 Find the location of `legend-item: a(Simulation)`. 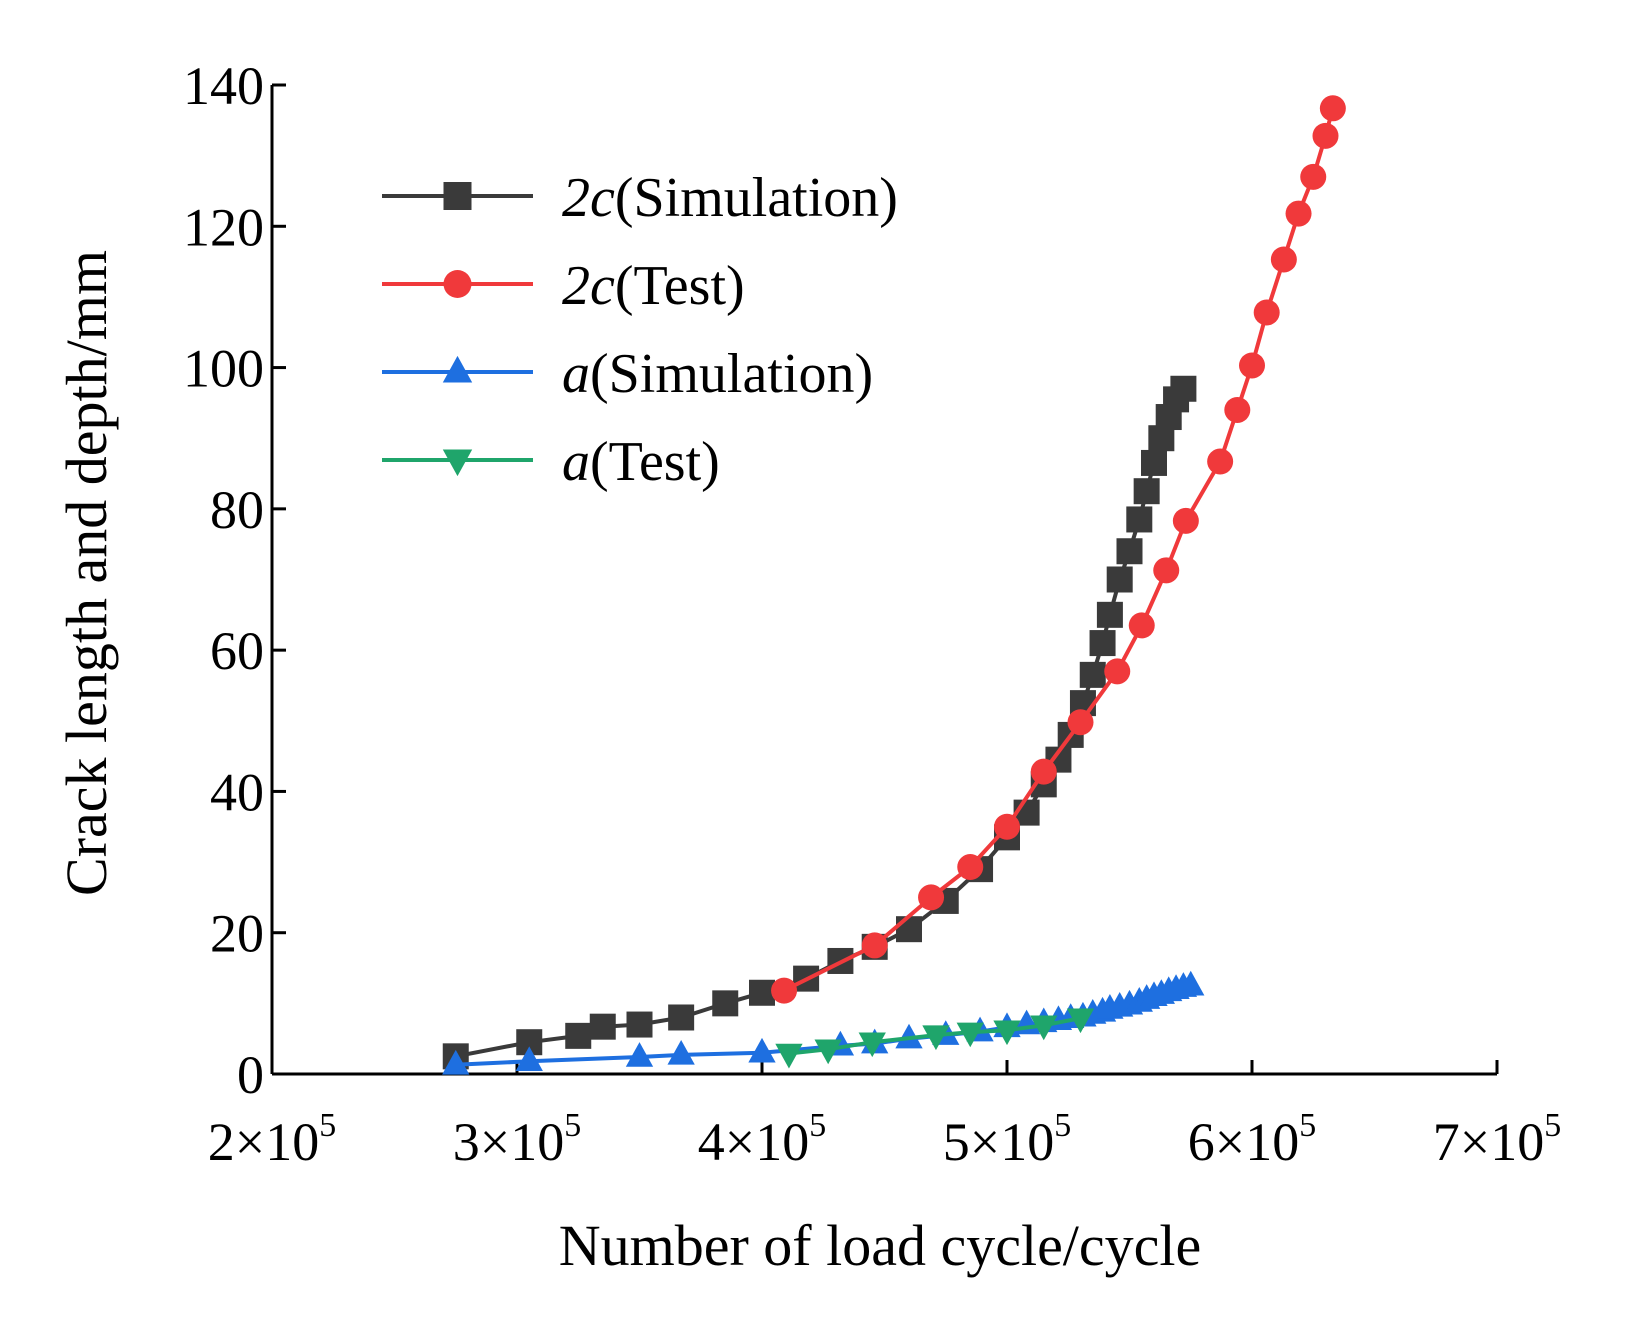

legend-item: a(Simulation) is located at coordinates (627, 374).